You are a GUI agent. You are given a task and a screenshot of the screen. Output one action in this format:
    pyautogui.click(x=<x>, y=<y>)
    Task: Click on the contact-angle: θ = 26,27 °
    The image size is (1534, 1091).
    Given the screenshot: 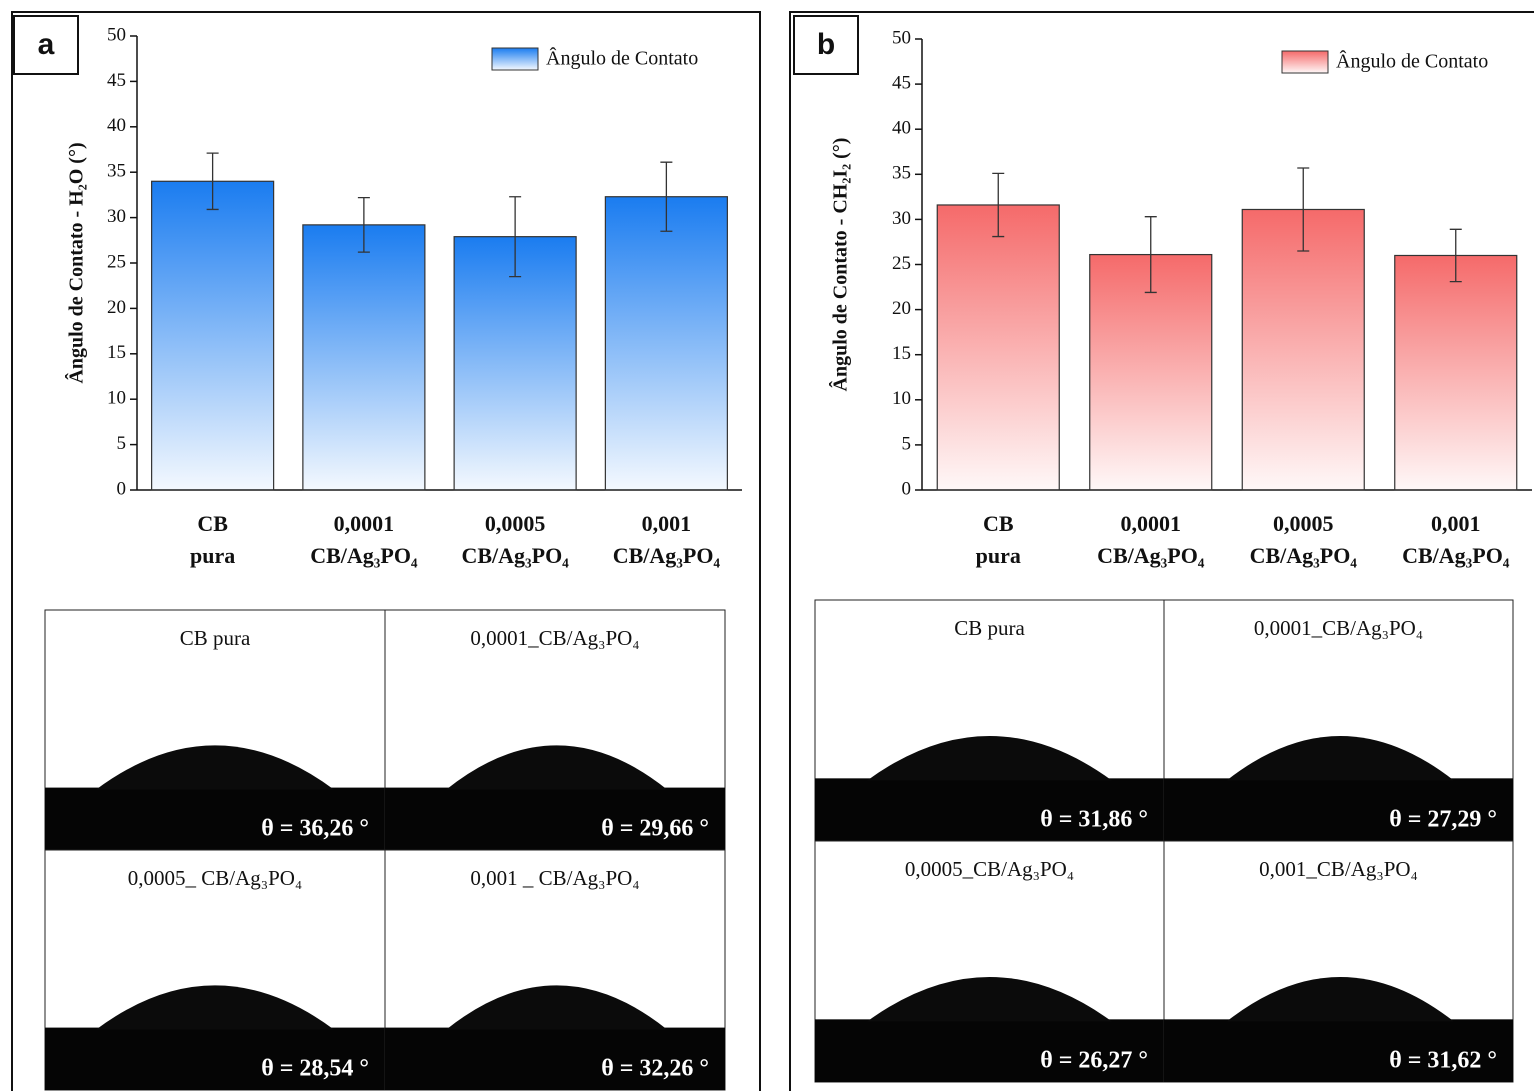 What is the action you would take?
    pyautogui.click(x=1094, y=1061)
    